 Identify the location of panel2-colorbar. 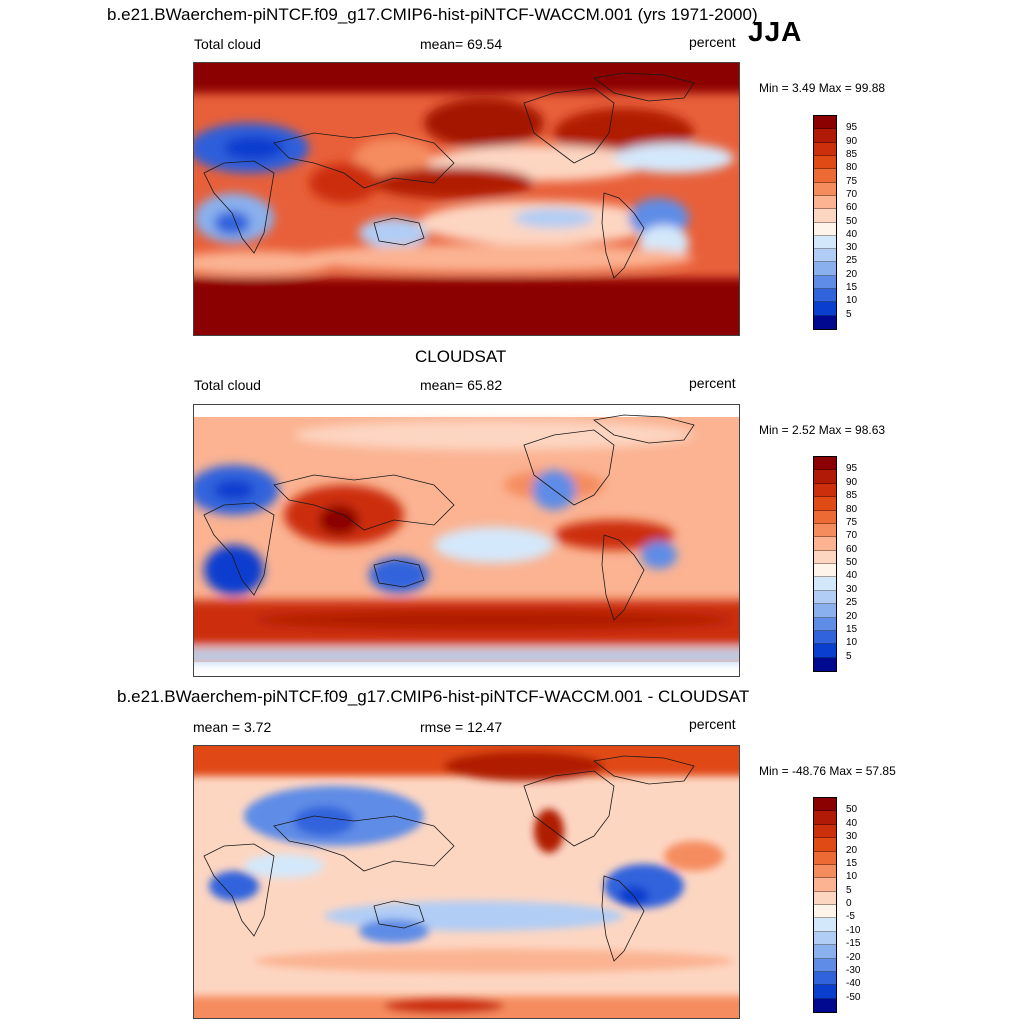
(825, 564).